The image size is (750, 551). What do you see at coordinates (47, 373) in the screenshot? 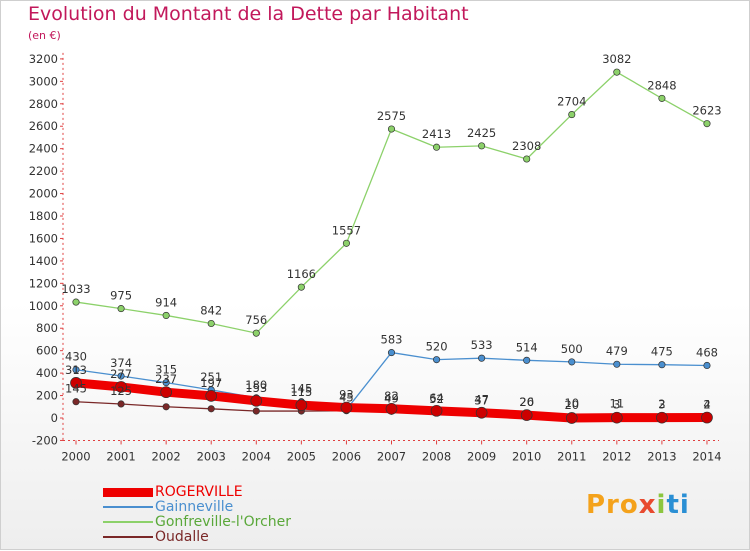
I see `y-tick-label: 400` at bounding box center [47, 373].